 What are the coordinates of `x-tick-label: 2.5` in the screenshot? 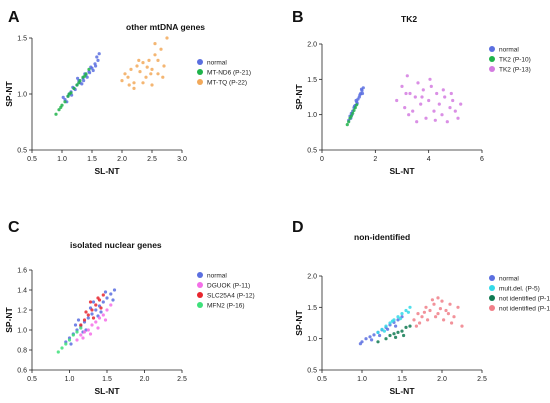 It's located at (482, 379).